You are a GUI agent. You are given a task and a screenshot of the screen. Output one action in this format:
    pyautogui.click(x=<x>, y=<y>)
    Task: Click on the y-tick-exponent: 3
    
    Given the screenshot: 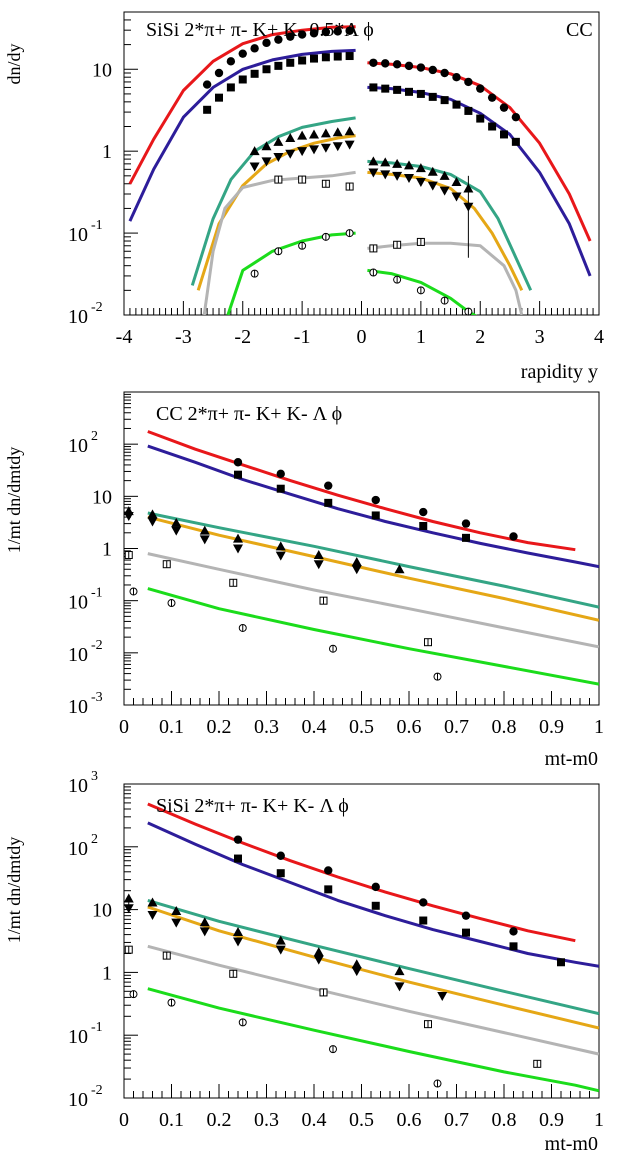 What is the action you would take?
    pyautogui.click(x=94, y=776)
    